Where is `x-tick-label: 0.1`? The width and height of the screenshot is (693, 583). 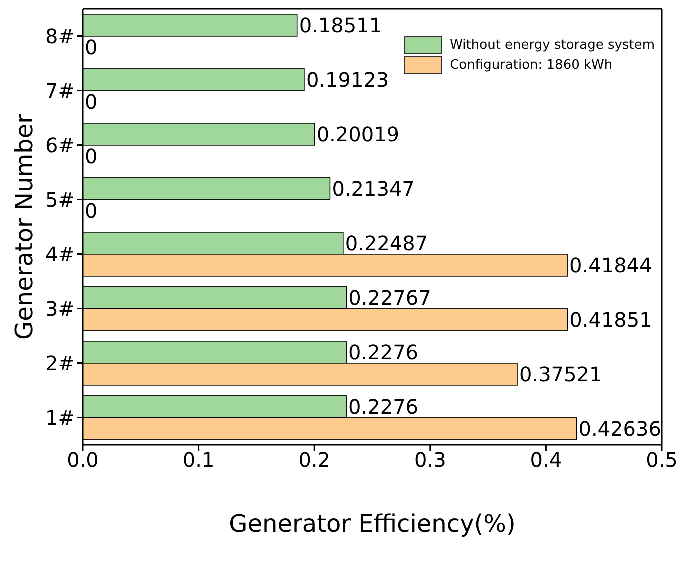 x-tick-label: 0.1 is located at coordinates (198, 460).